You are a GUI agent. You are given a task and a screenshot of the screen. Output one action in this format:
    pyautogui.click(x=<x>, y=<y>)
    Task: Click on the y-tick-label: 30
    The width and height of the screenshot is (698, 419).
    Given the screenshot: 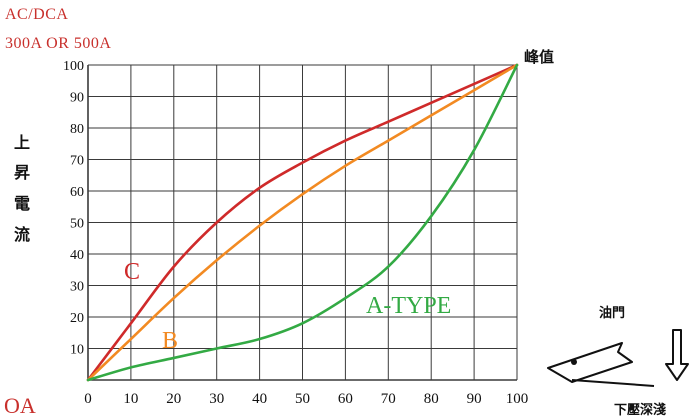 What is the action you would take?
    pyautogui.click(x=77, y=287)
    